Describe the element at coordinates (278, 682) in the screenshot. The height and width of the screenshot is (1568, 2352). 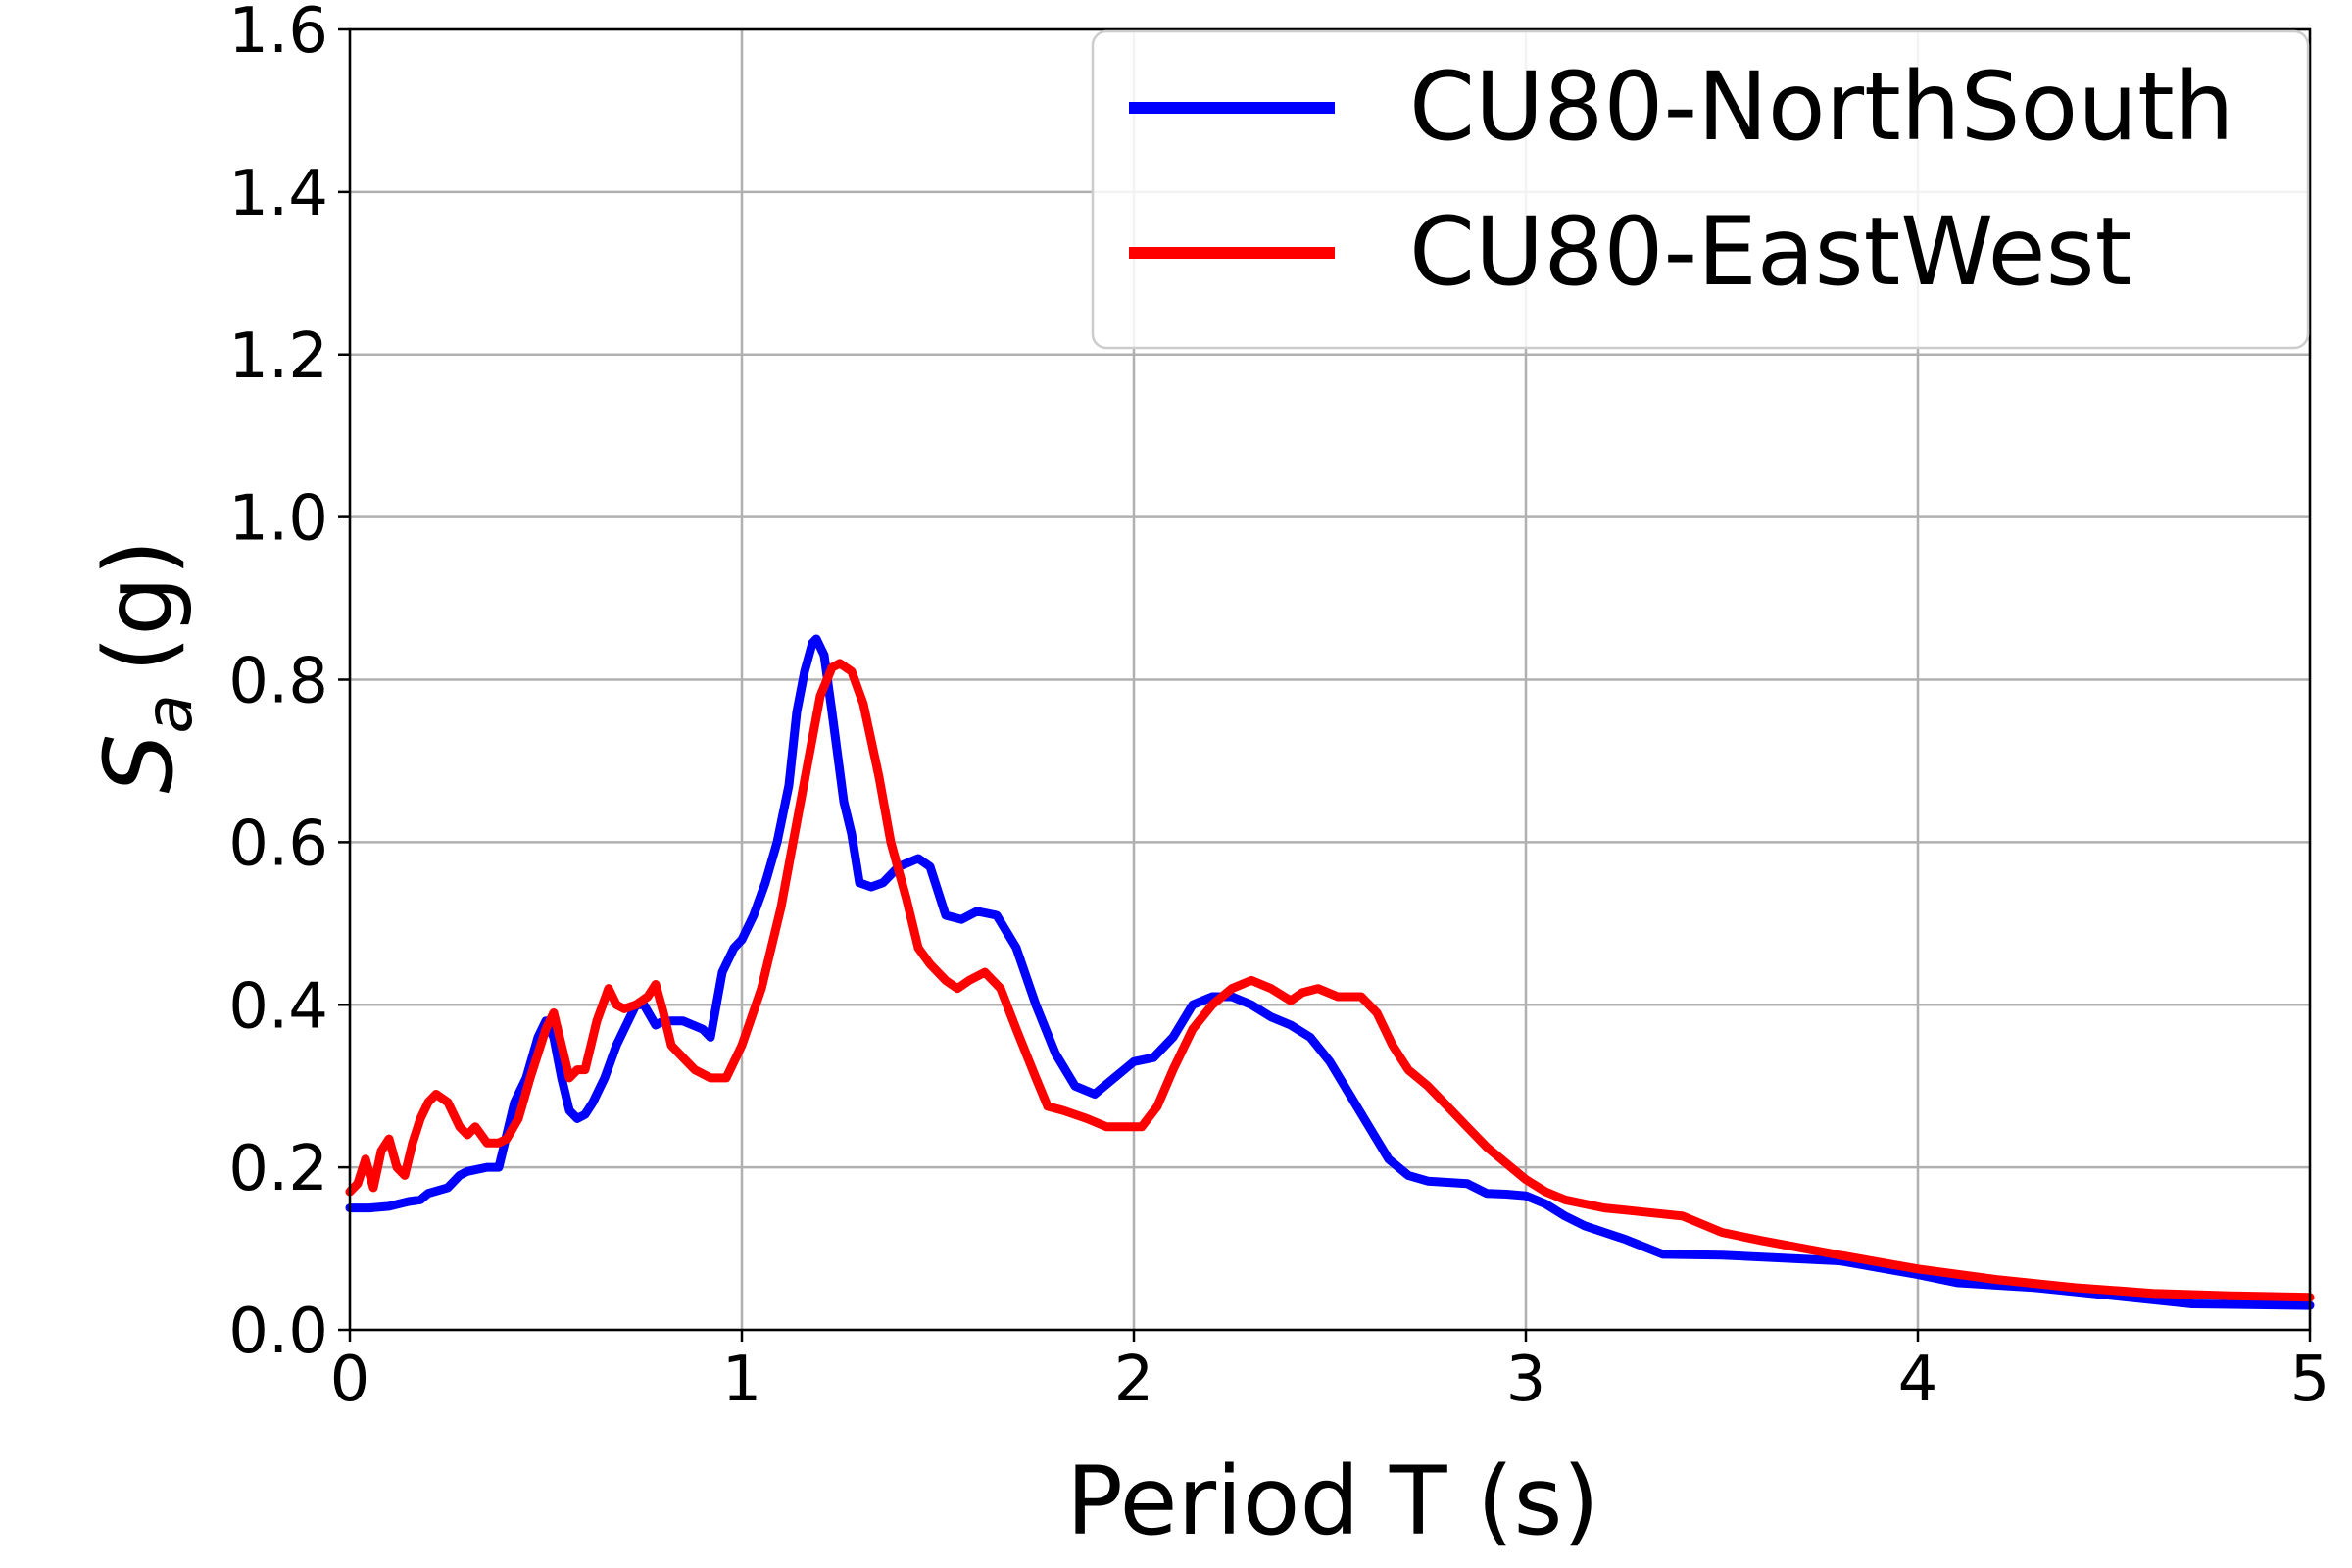
I see `y-tick-label: 0.8` at that location.